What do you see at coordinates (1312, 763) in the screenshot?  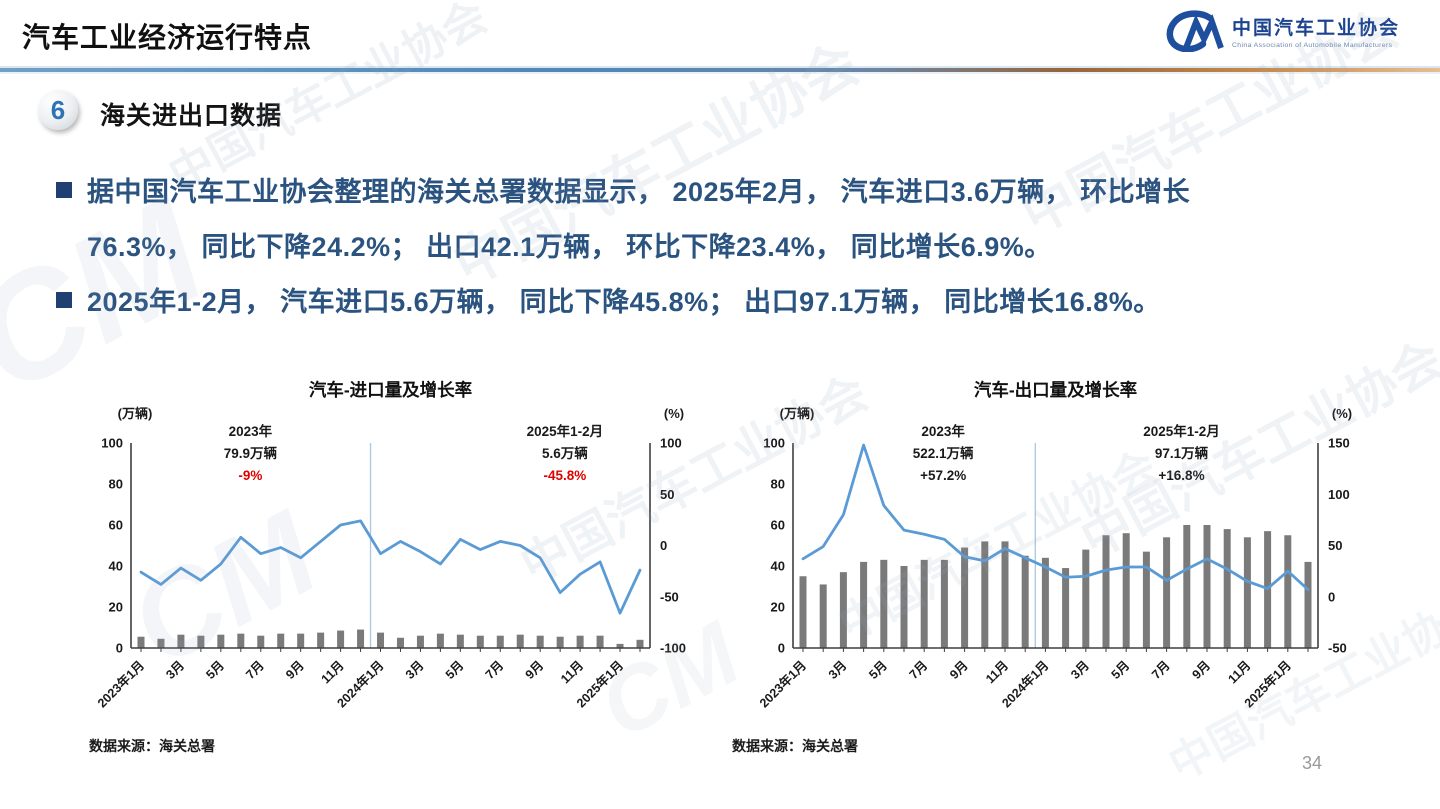 I see `page-number: 34` at bounding box center [1312, 763].